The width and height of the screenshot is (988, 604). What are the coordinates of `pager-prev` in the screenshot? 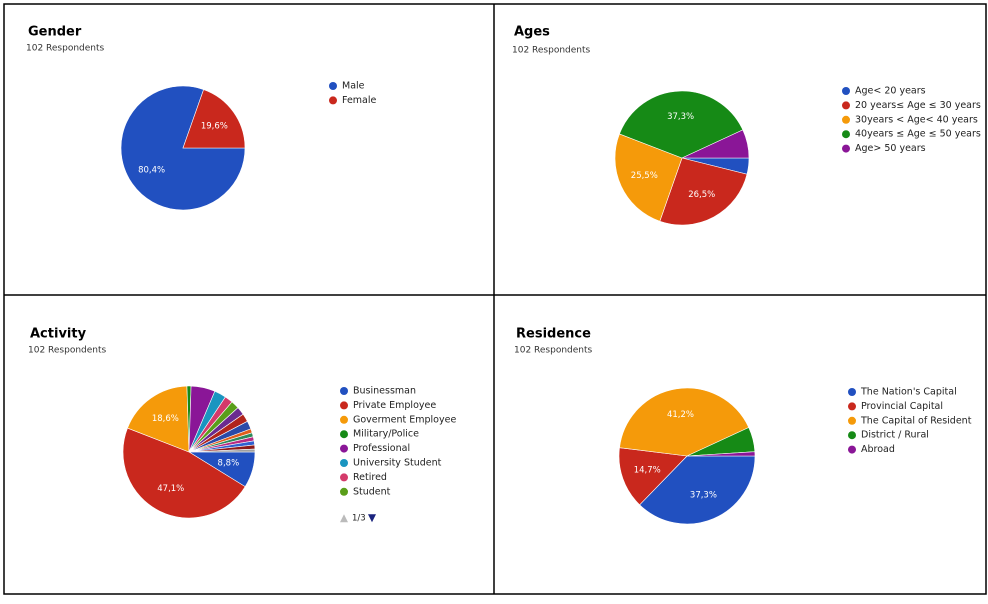 It's located at (344, 518).